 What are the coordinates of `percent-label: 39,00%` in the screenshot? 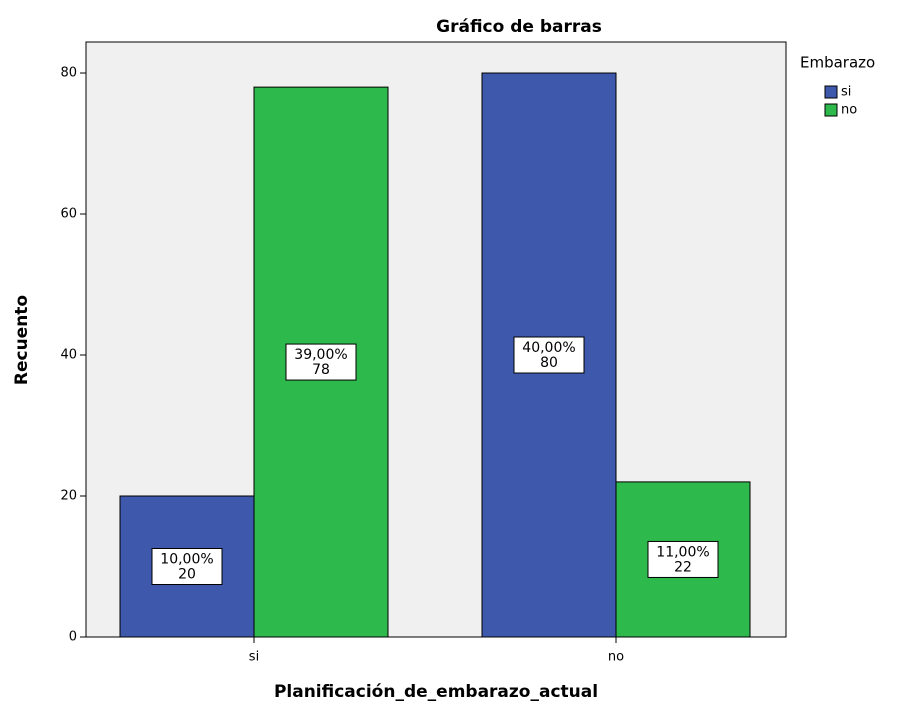 It's located at (320, 355).